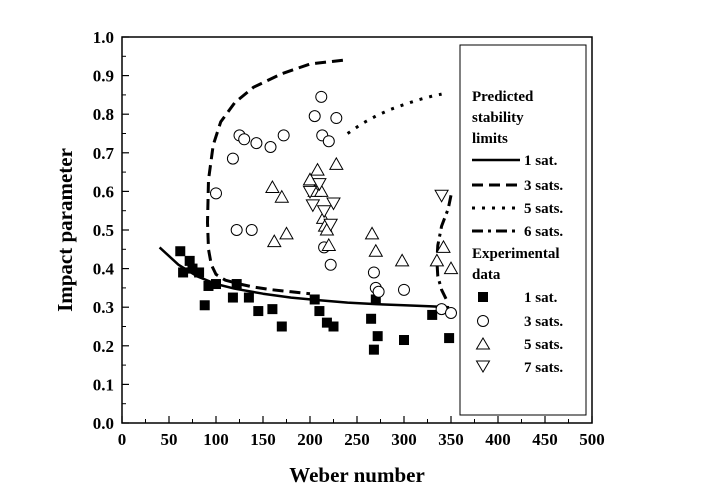 This screenshot has width=715, height=497. Describe the element at coordinates (543, 186) in the screenshot. I see `legend-line-label-2: 3 sats.` at that location.